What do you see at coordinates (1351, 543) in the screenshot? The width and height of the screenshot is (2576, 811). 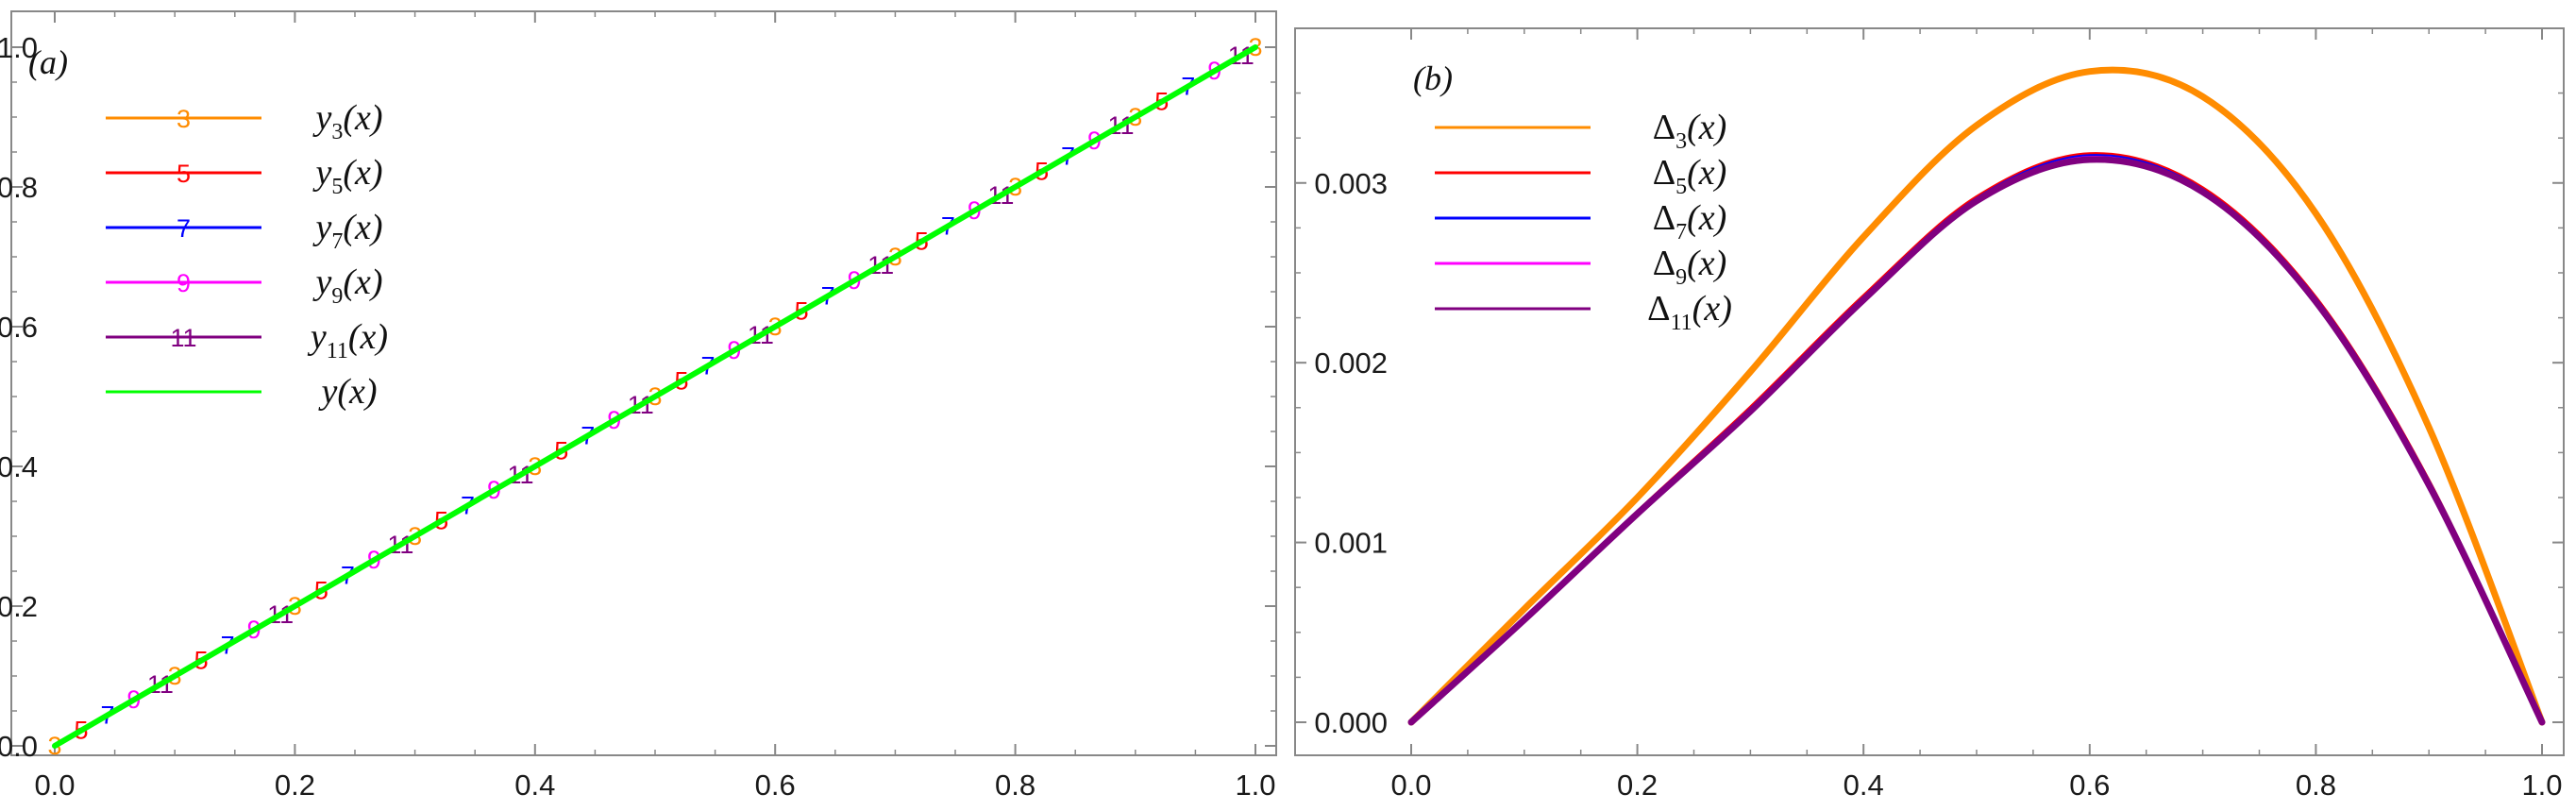 I see `y-tick-label: 0.001` at bounding box center [1351, 543].